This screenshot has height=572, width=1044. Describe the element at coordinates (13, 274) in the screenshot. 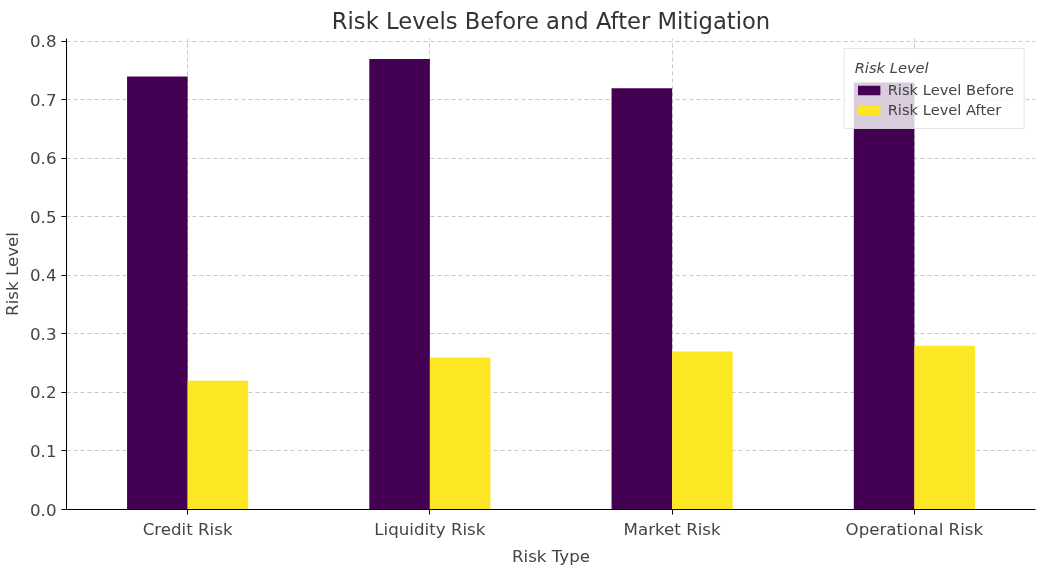

I see `y-axis-title: Risk Level` at that location.